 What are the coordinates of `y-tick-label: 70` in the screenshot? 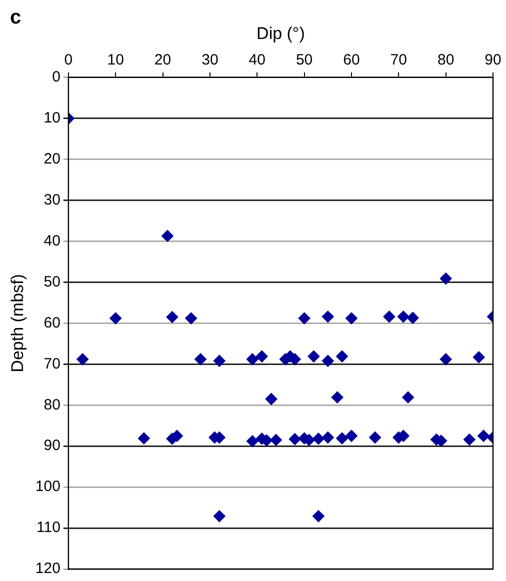 It's located at (52, 363).